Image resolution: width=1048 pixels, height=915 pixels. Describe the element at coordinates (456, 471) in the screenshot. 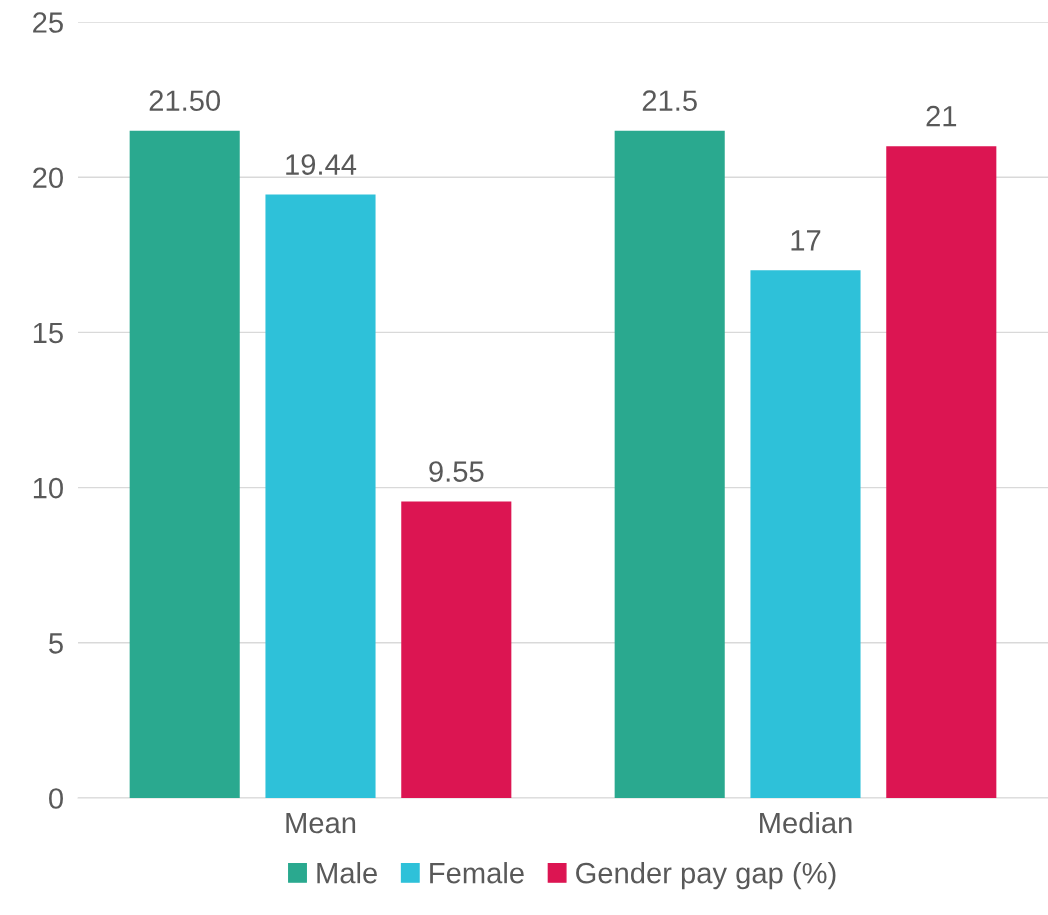

I see `data-label: 9.55` at that location.